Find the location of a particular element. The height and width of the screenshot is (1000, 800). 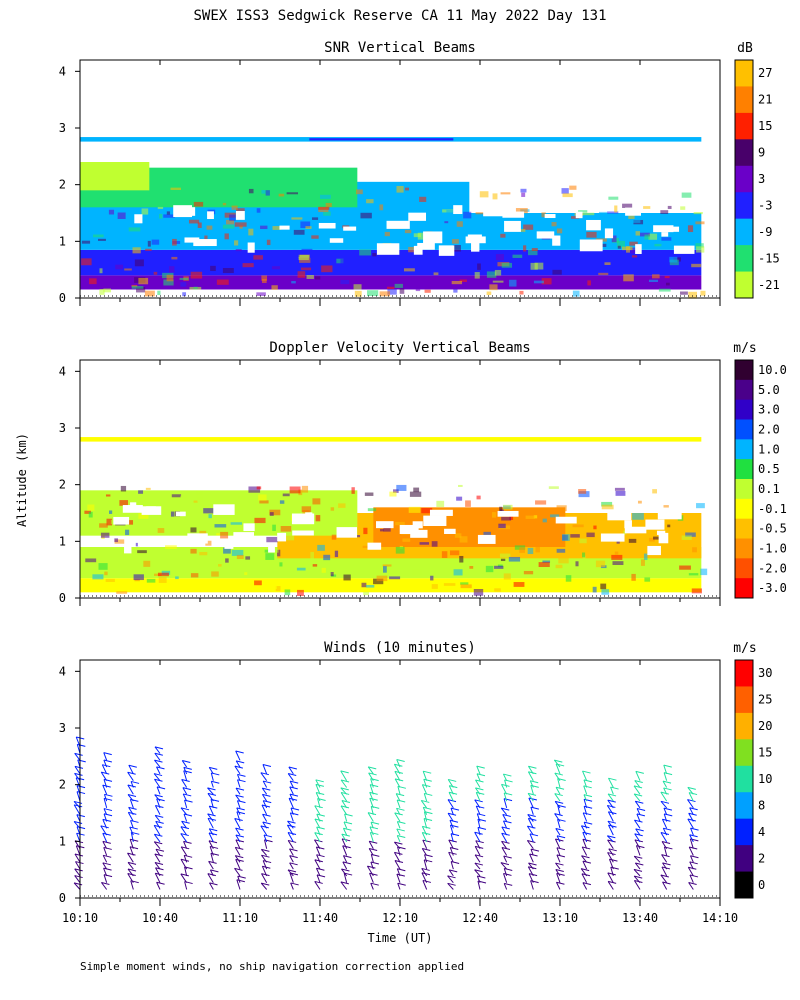

x-tick-label: 11:10 is located at coordinates (240, 918).